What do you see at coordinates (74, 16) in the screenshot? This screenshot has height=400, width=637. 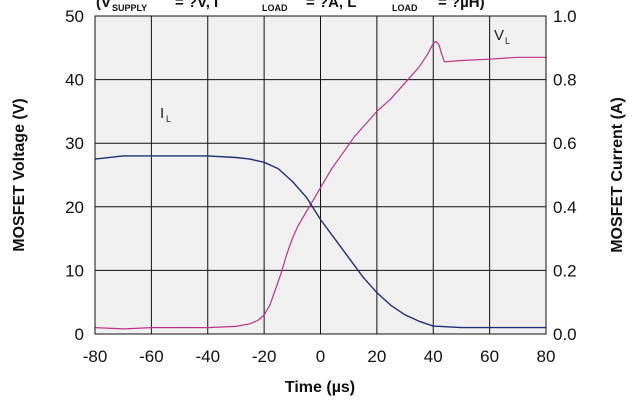 I see `y-left-tick-label: 50` at bounding box center [74, 16].